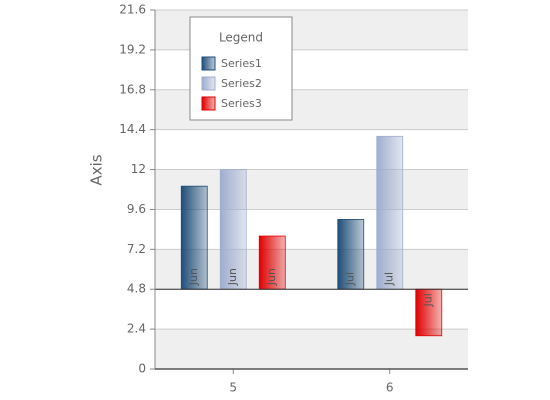  I want to click on legend-label: Series1, so click(241, 63).